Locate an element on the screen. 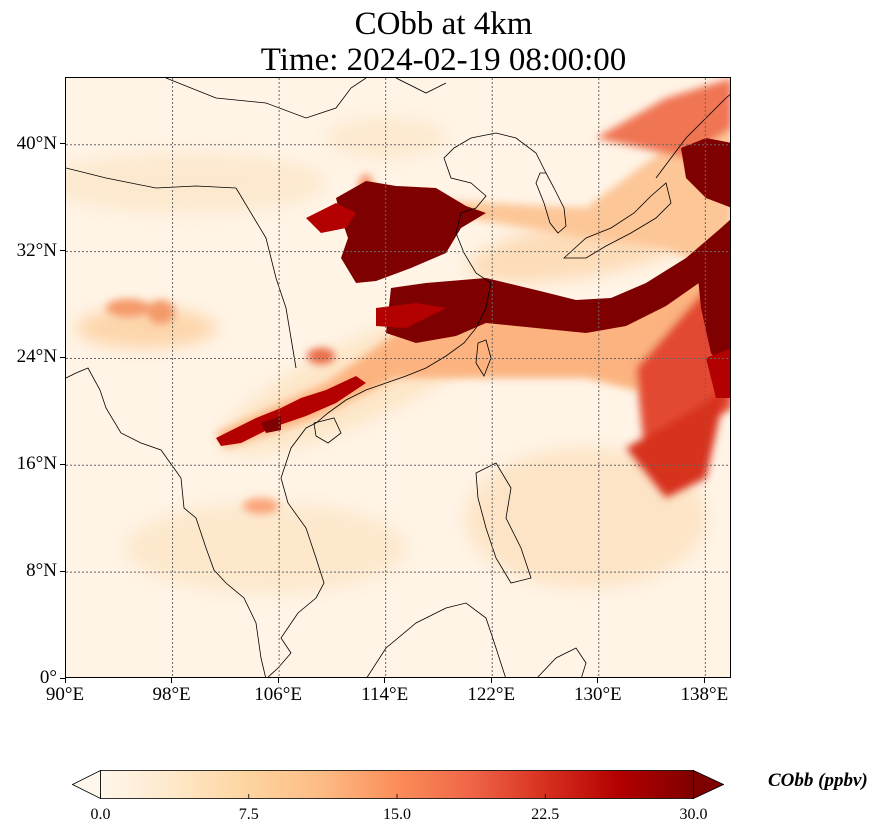 The width and height of the screenshot is (887, 836). colorbar-extend-low is located at coordinates (86, 785).